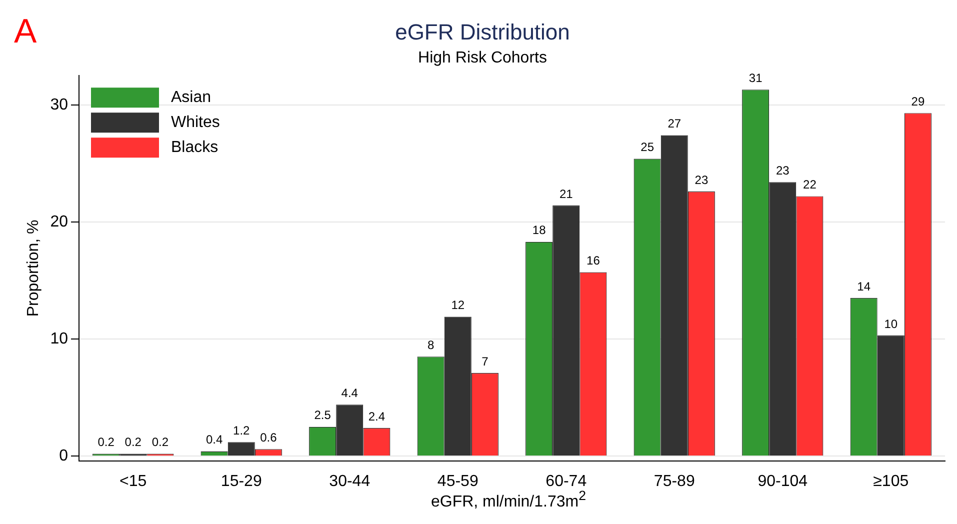 Image resolution: width=957 pixels, height=524 pixels. What do you see at coordinates (539, 230) in the screenshot?
I see `data-label: 18` at bounding box center [539, 230].